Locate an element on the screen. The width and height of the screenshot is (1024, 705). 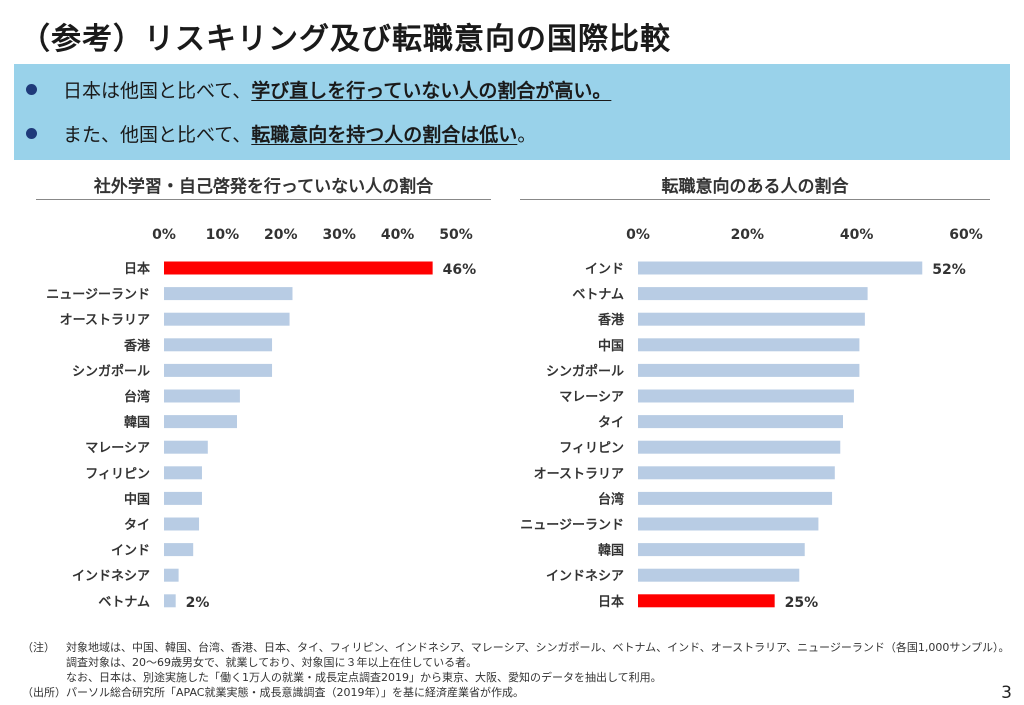
chart-1-category-label: フィリピン is located at coordinates (117, 474).